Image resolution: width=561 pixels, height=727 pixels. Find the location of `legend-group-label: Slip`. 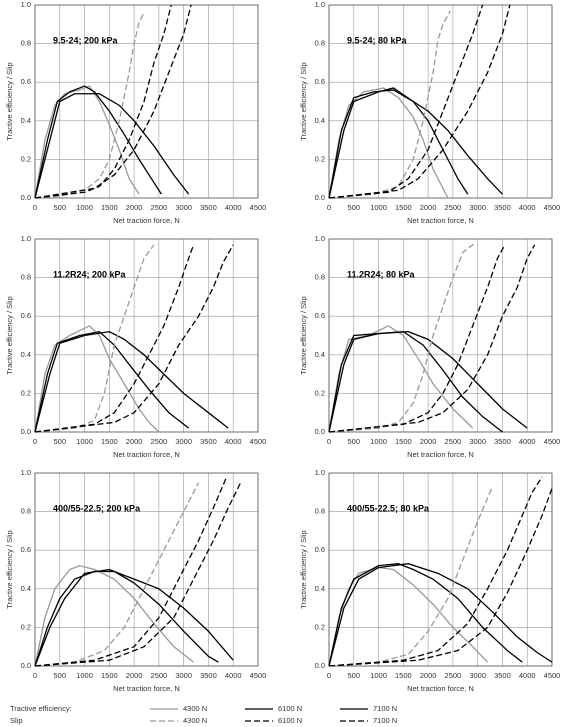

legend-group-label: Slip is located at coordinates (16, 720).